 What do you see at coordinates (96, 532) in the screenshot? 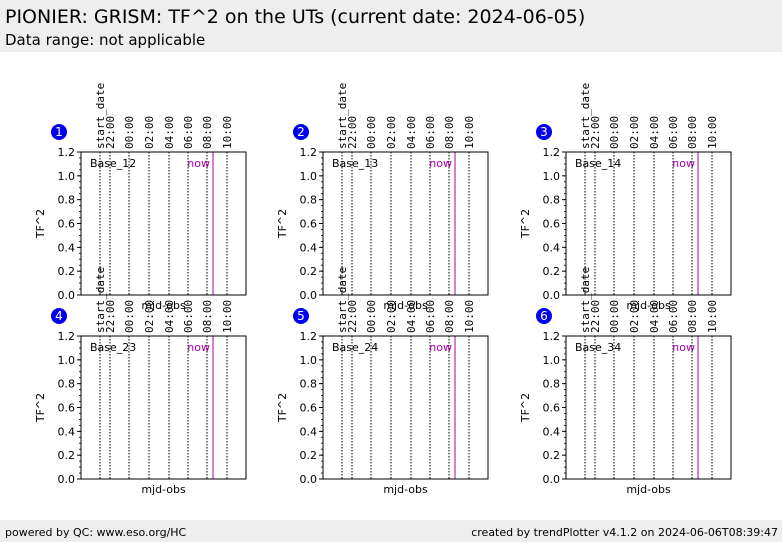
I see `footer-credit: powered by QC: www.eso.org/HC` at bounding box center [96, 532].